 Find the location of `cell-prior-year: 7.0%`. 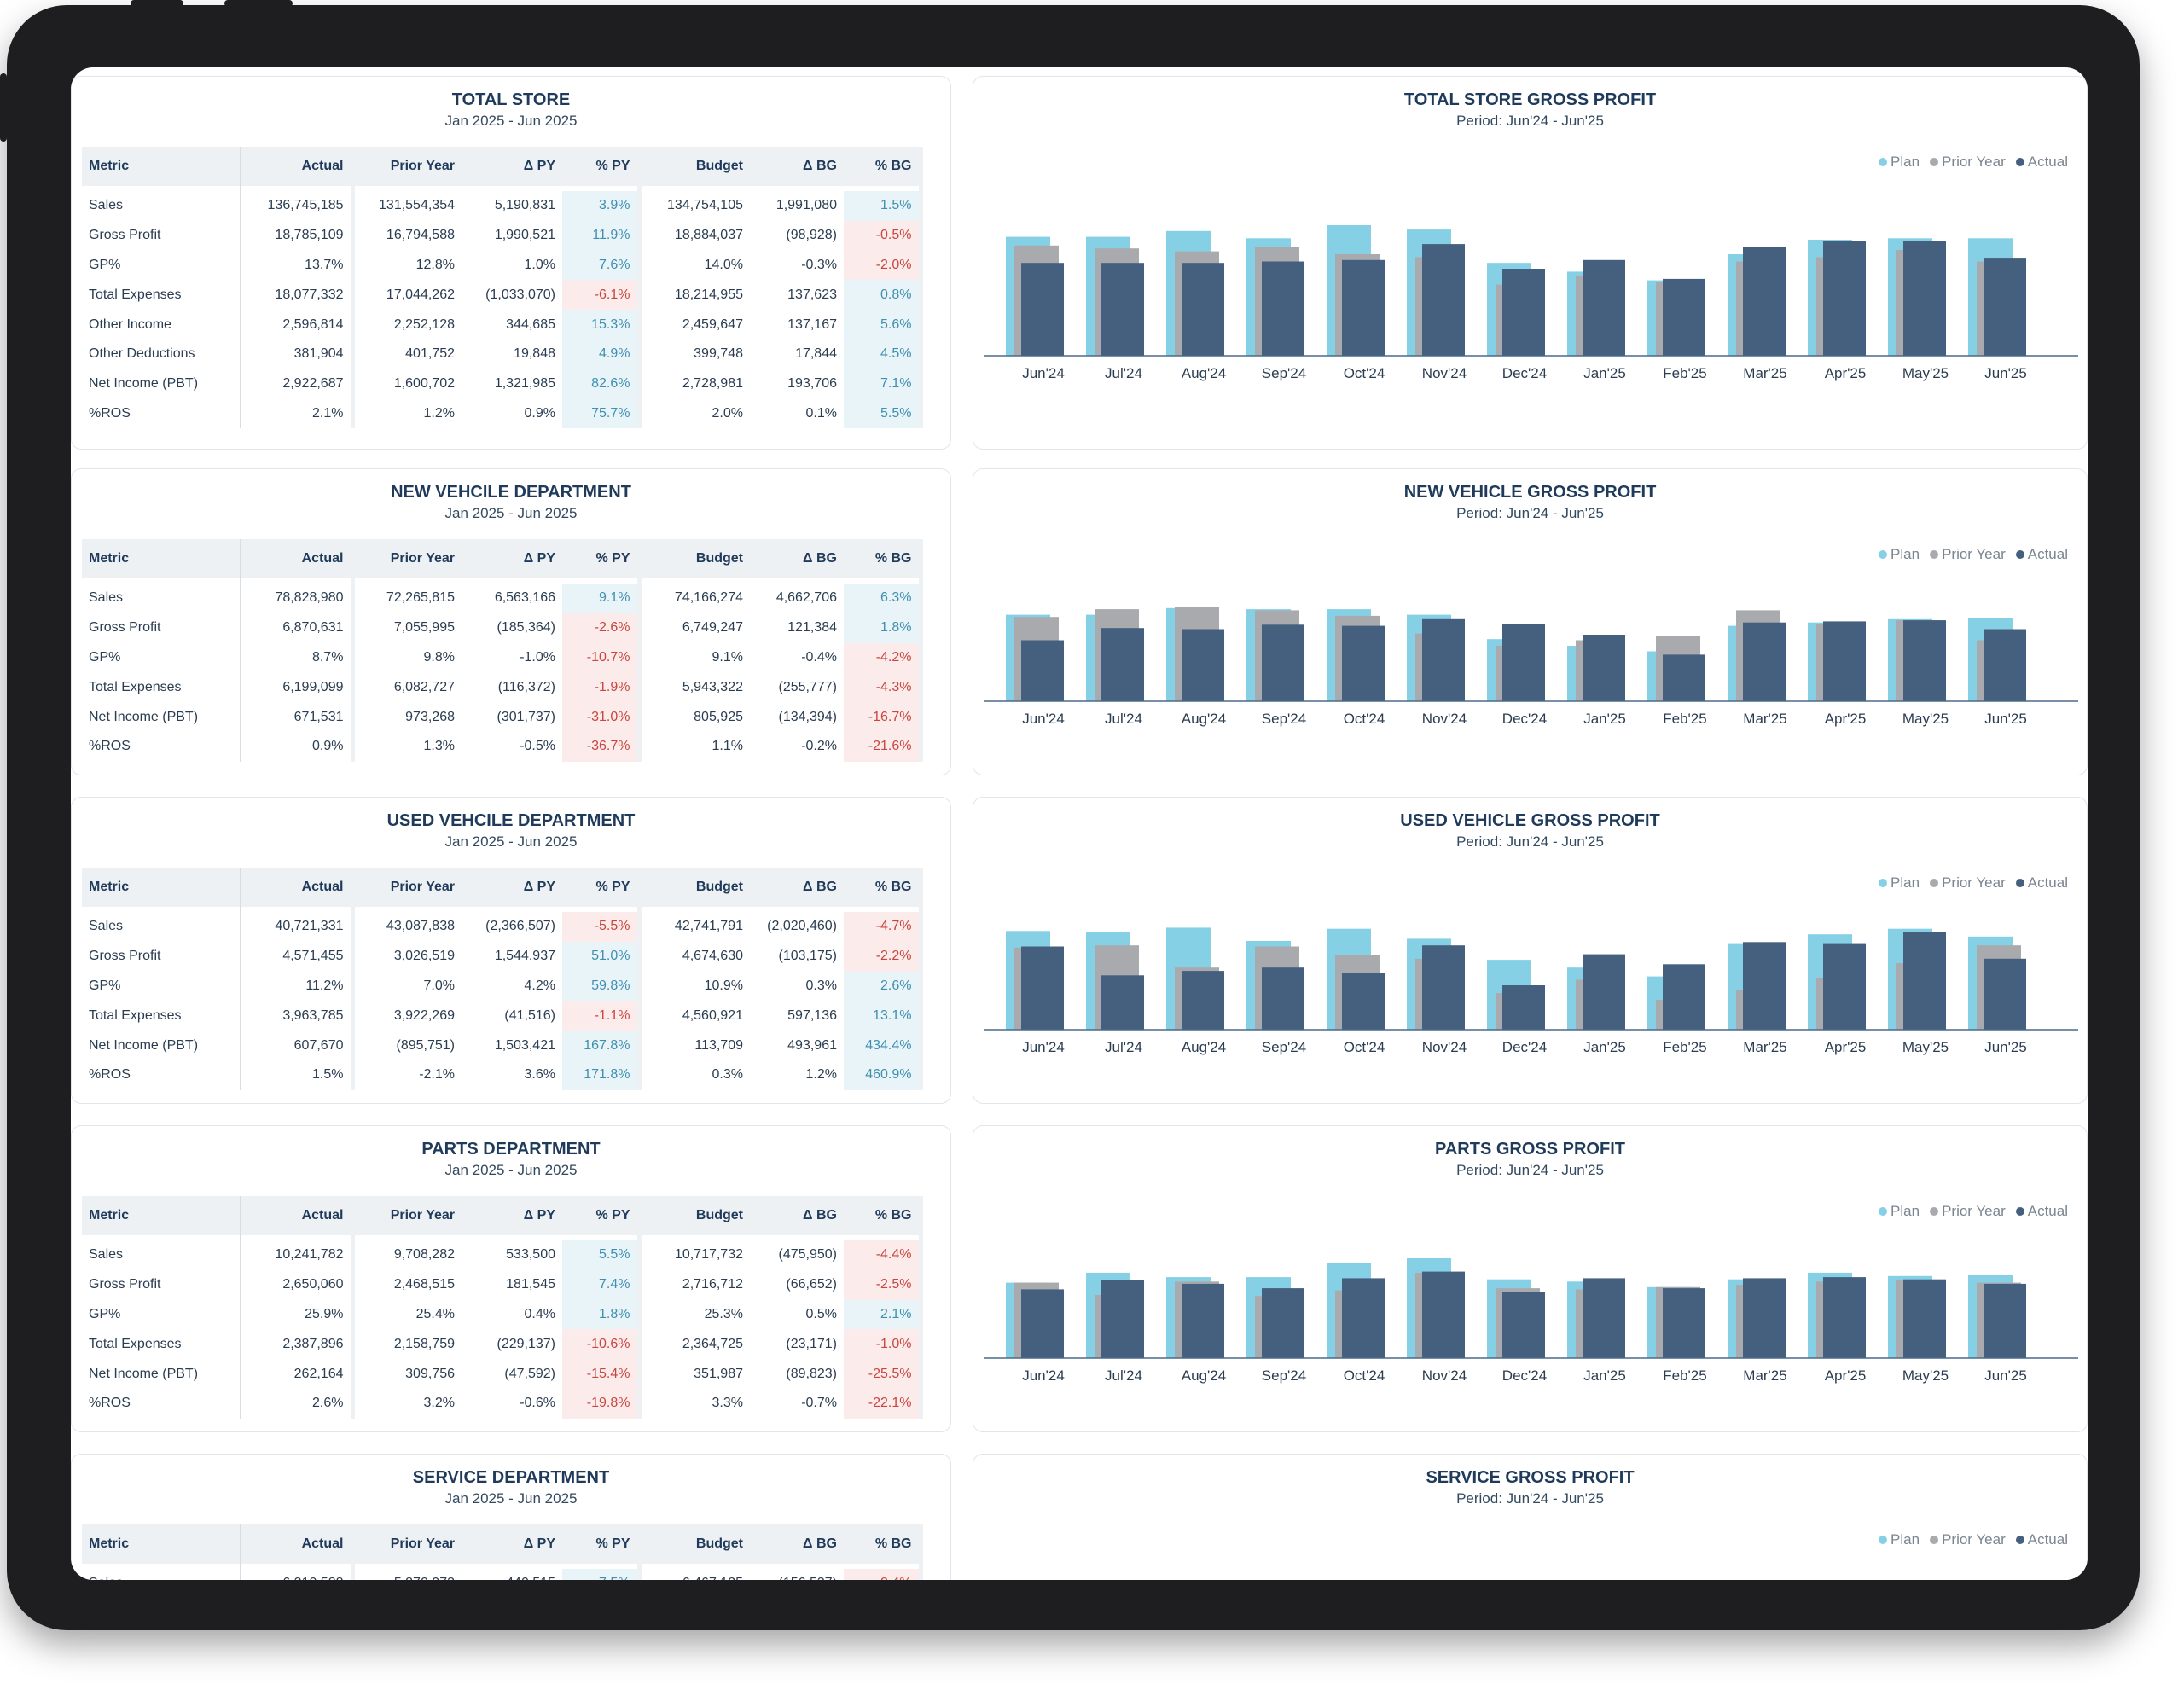

cell-prior-year: 7.0% is located at coordinates (439, 986).